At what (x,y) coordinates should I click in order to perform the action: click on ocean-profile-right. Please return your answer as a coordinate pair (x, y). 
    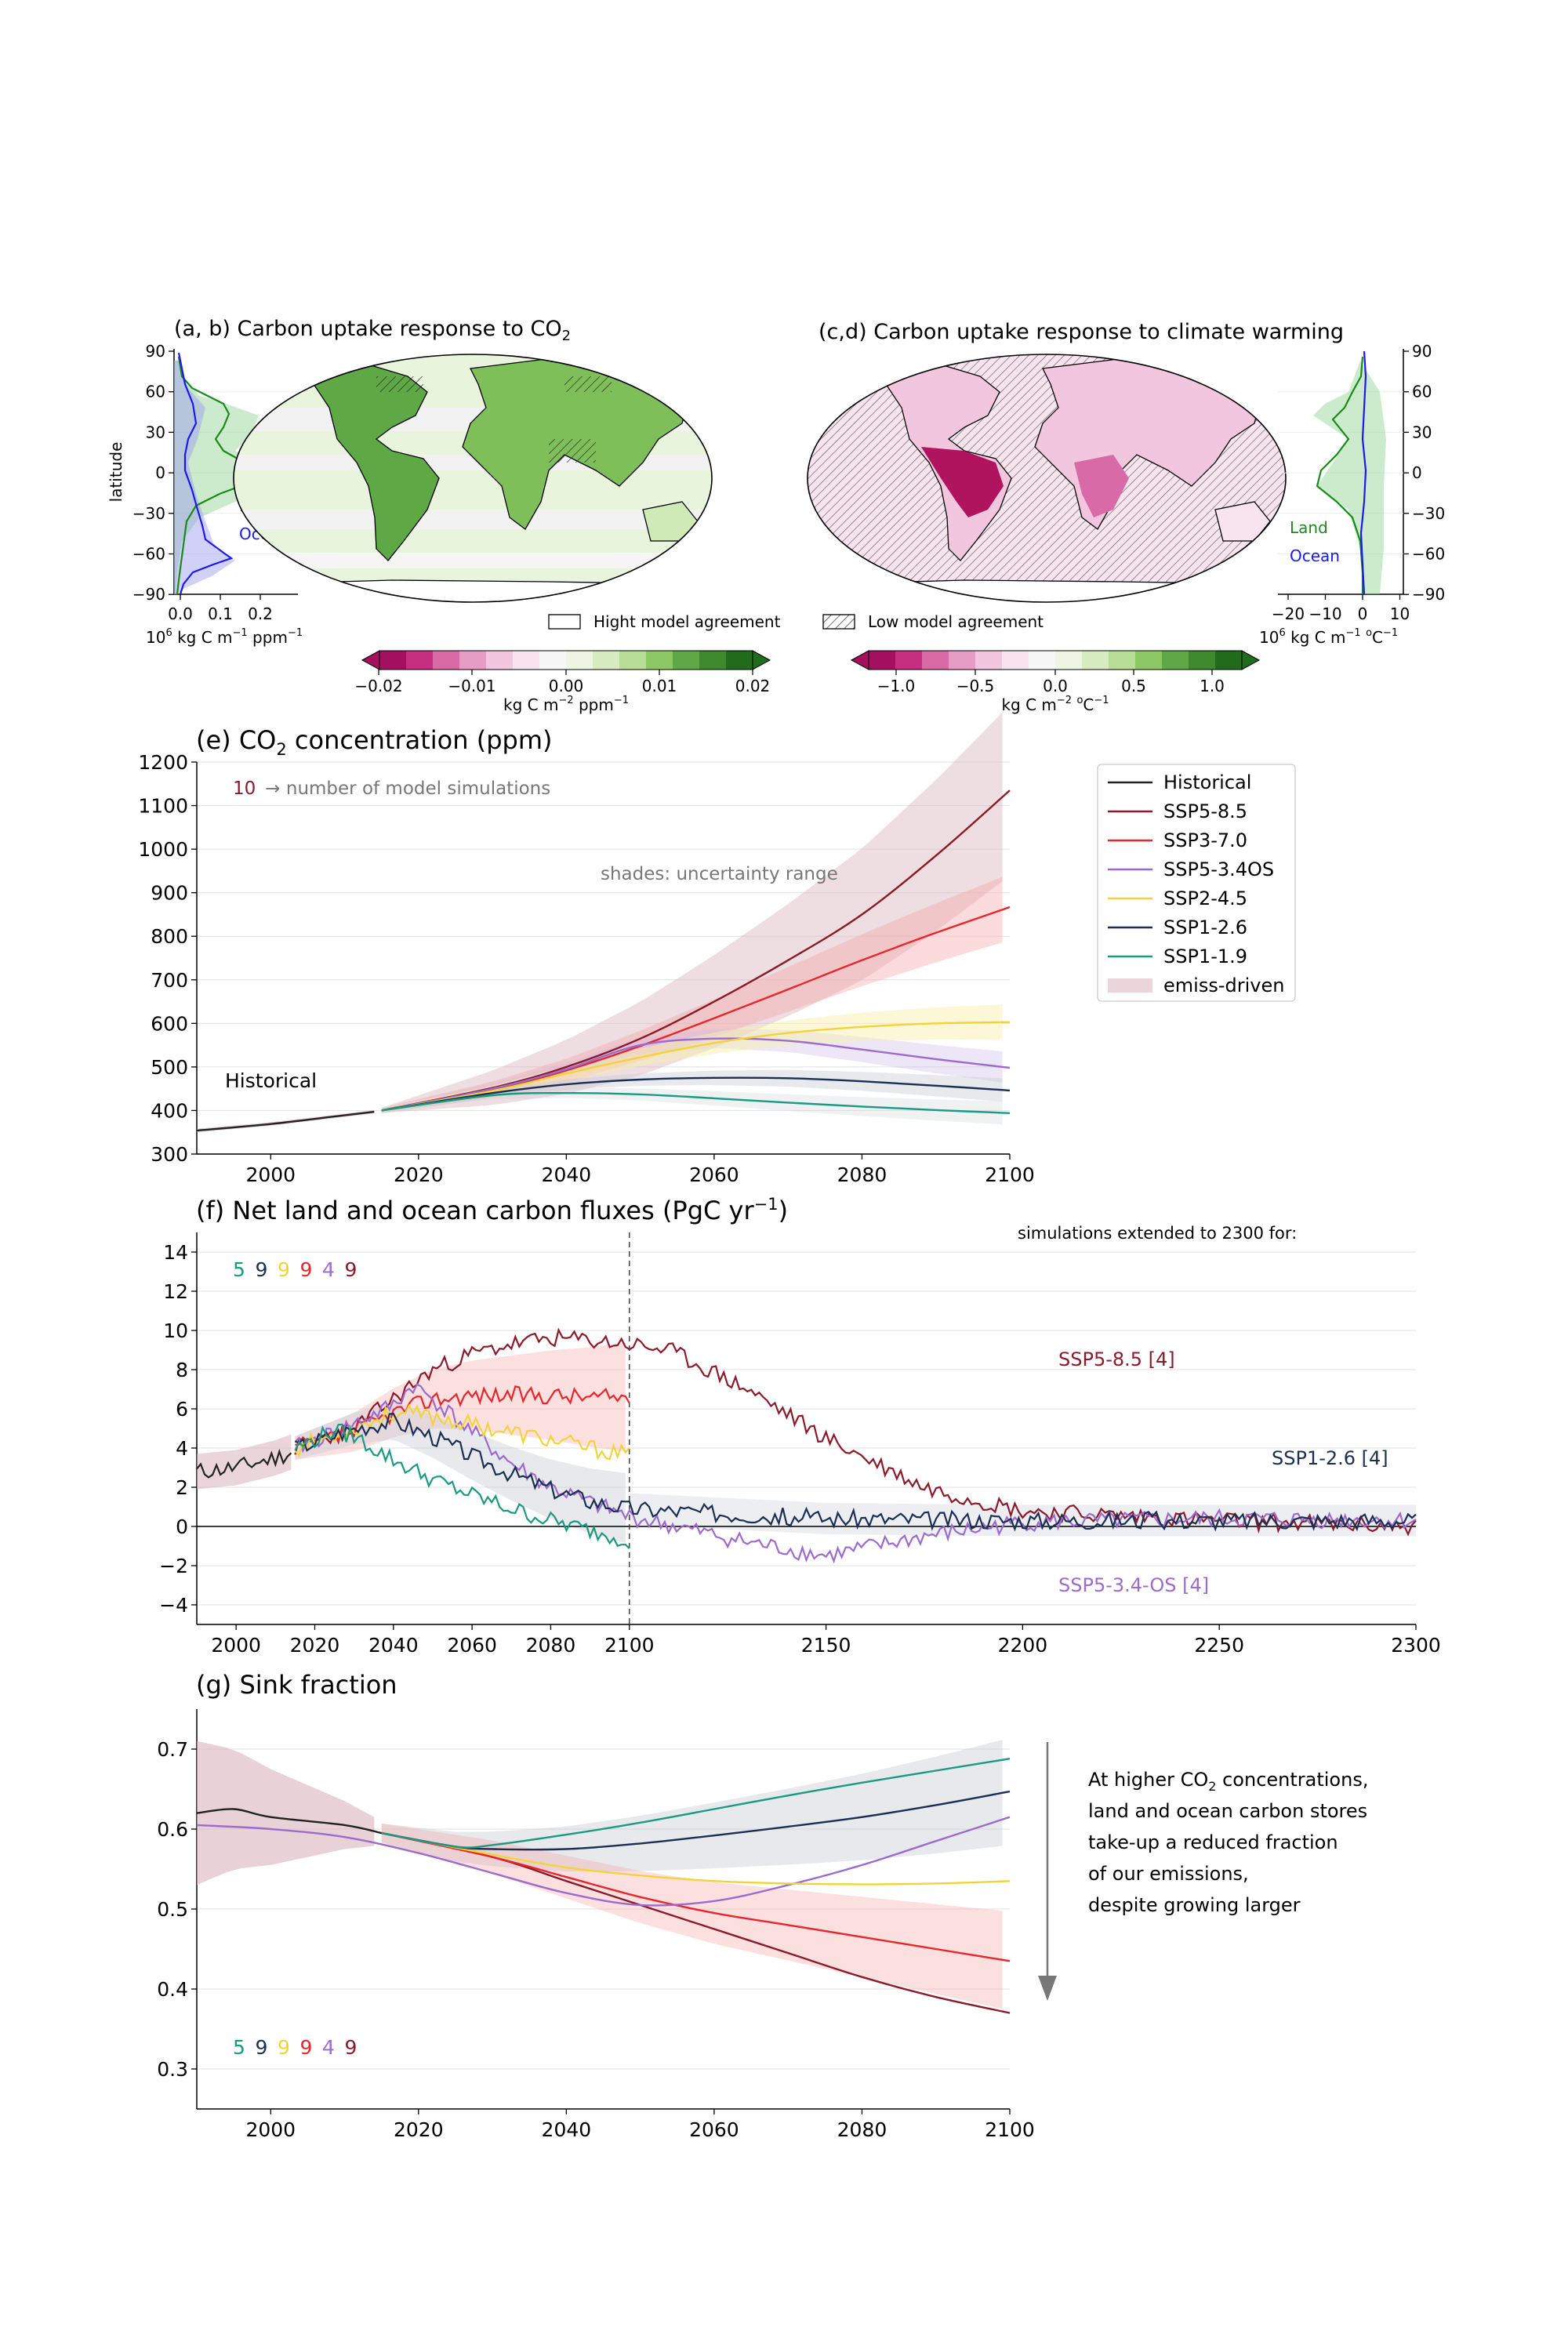
    Looking at the image, I should click on (1363, 473).